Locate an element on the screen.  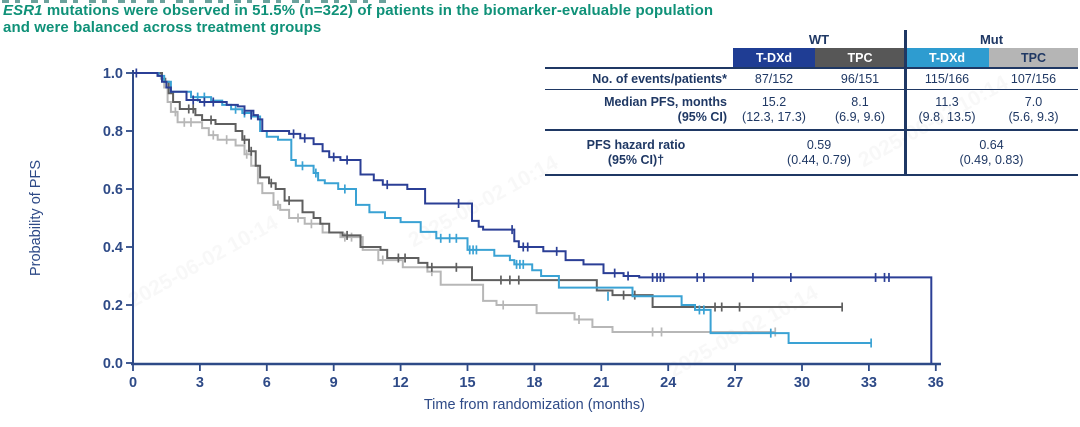
hr-ci-label: (95% CI)† is located at coordinates (636, 159).